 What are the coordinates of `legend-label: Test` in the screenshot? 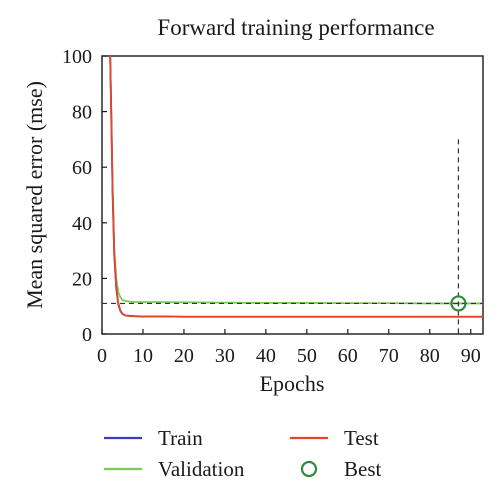 It's located at (361, 438).